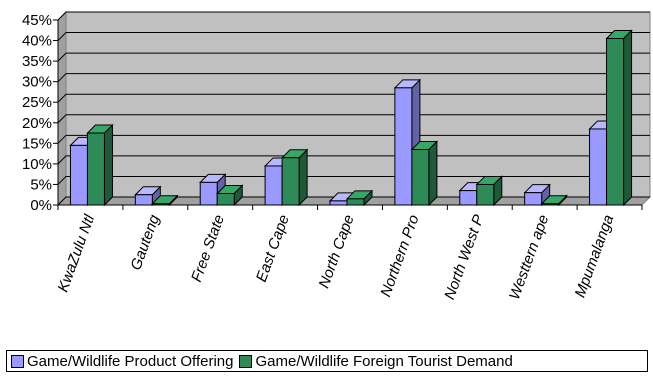  What do you see at coordinates (17, 361) in the screenshot?
I see `legend-swatch-product-offering` at bounding box center [17, 361].